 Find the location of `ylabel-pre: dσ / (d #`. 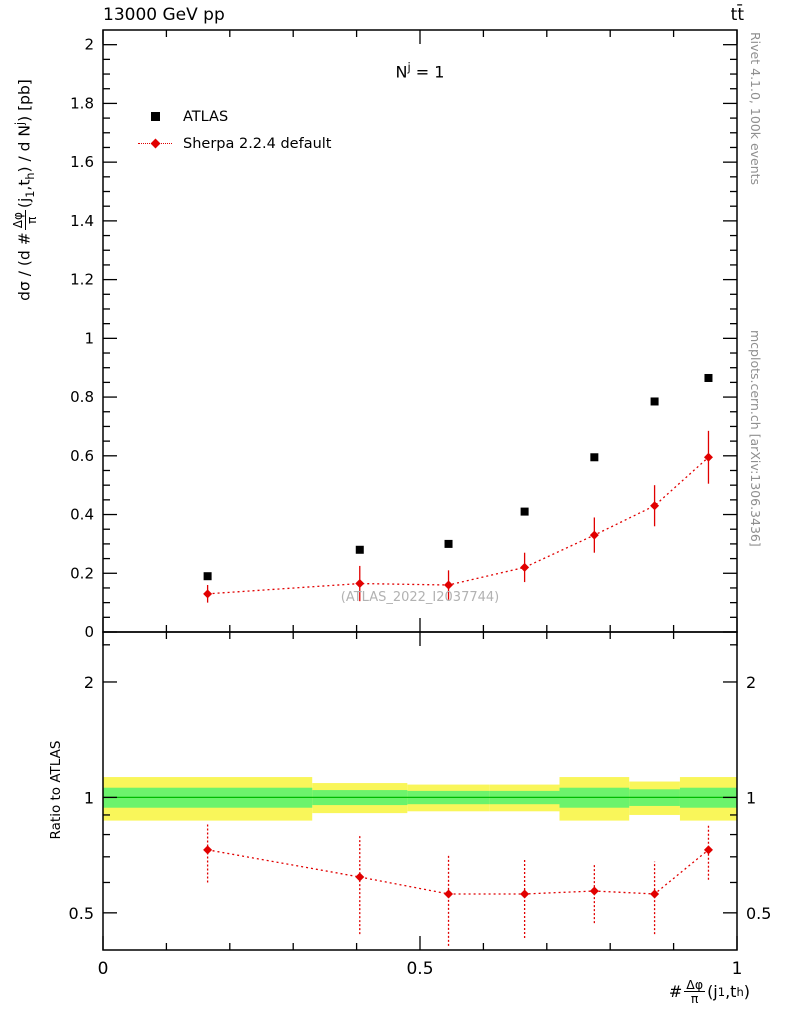

ylabel-pre: dσ / (d # is located at coordinates (24, 266).